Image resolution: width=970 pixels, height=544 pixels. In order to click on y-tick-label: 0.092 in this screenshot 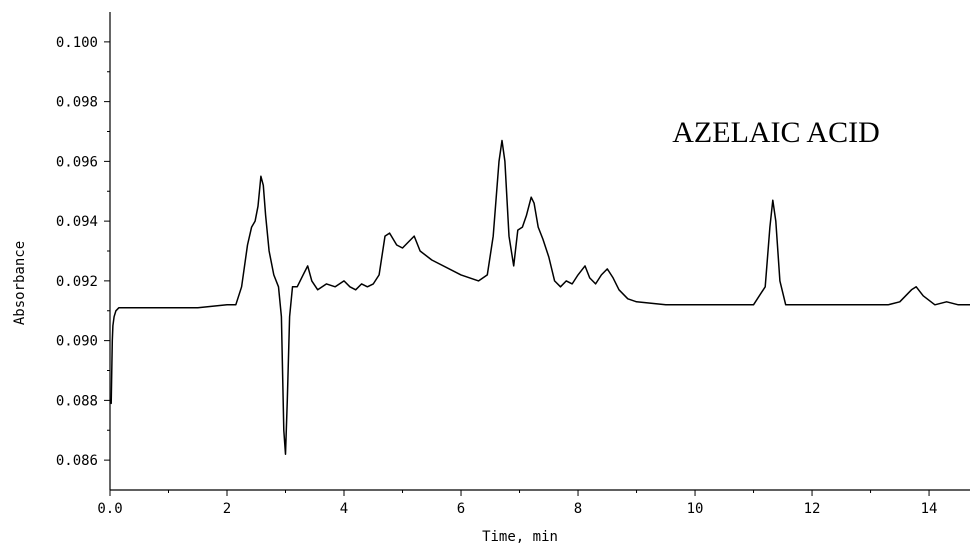, I will do `click(77, 282)`.